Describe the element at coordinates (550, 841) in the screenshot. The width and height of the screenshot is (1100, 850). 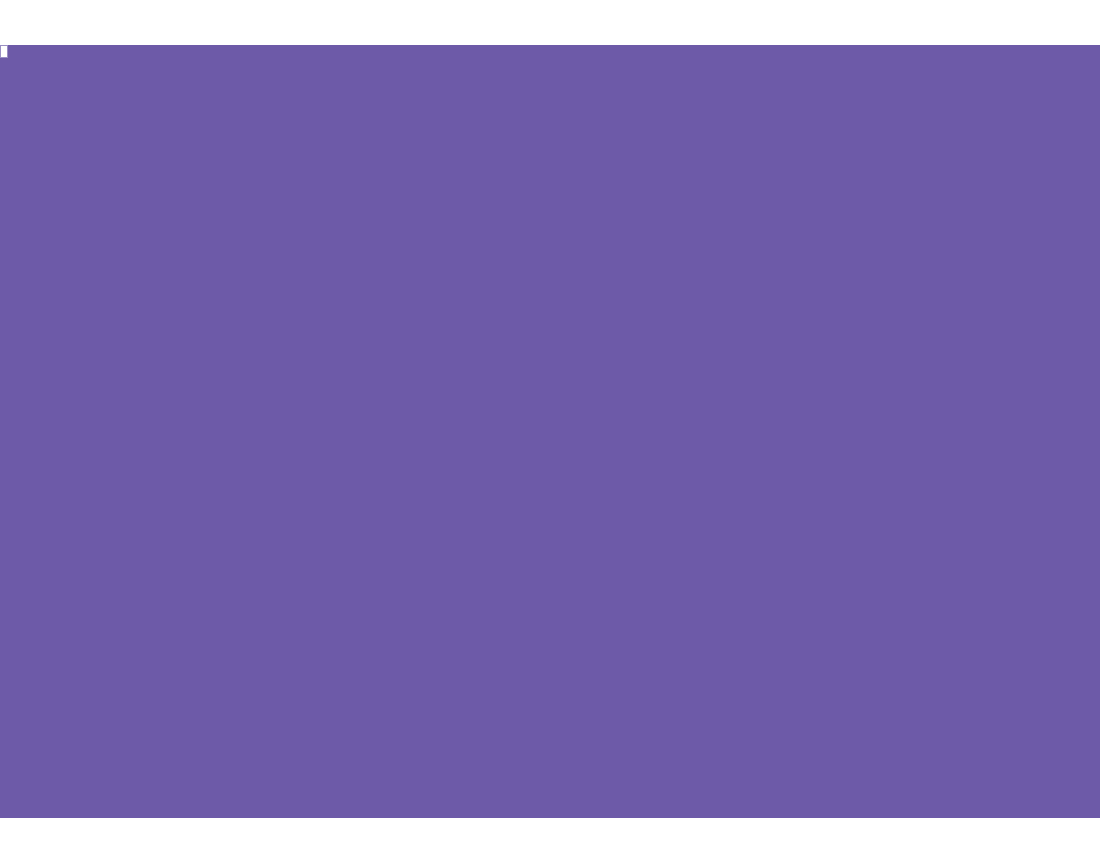
I see `colorbar-gradient` at that location.